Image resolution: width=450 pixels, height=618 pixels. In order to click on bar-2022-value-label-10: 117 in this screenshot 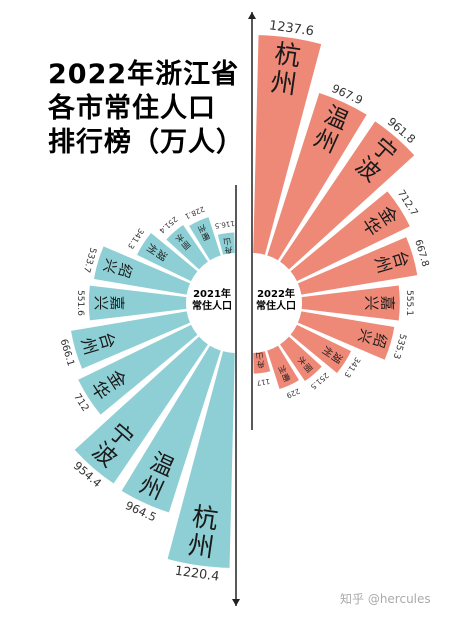, I will do `click(263, 382)`.